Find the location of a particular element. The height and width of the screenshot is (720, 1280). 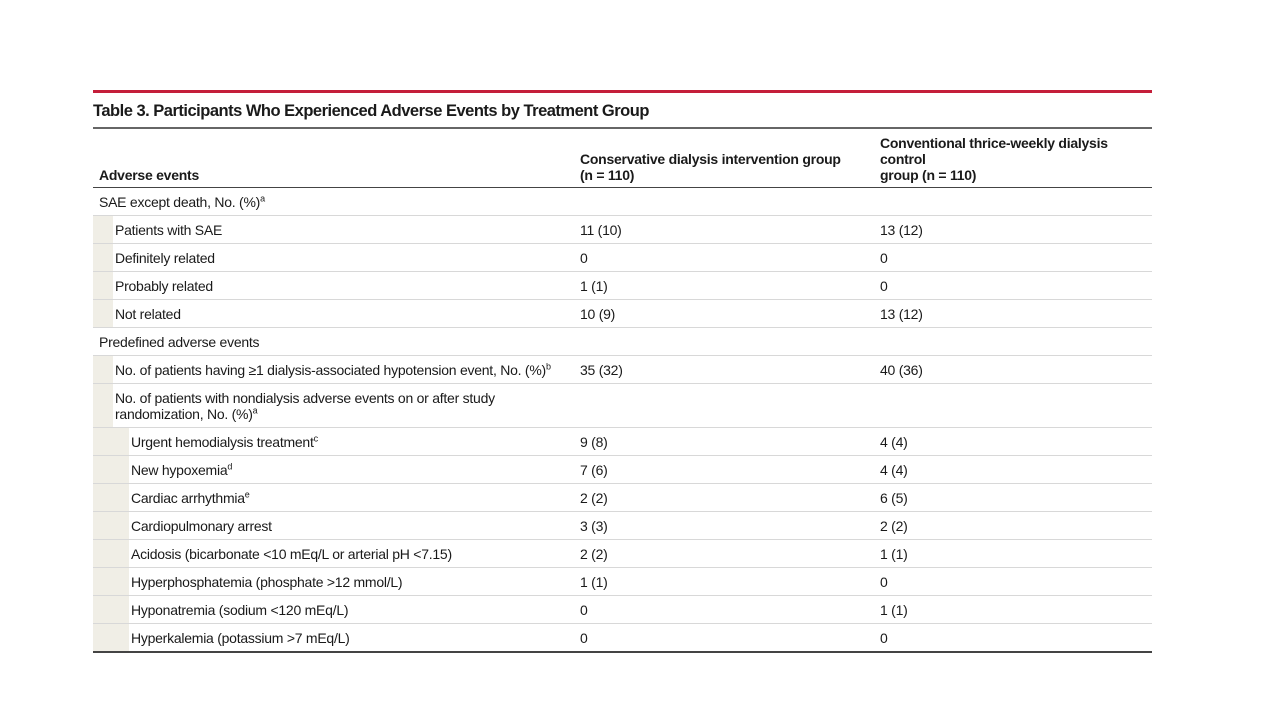

intervention-value: 9 (8) is located at coordinates (594, 442).